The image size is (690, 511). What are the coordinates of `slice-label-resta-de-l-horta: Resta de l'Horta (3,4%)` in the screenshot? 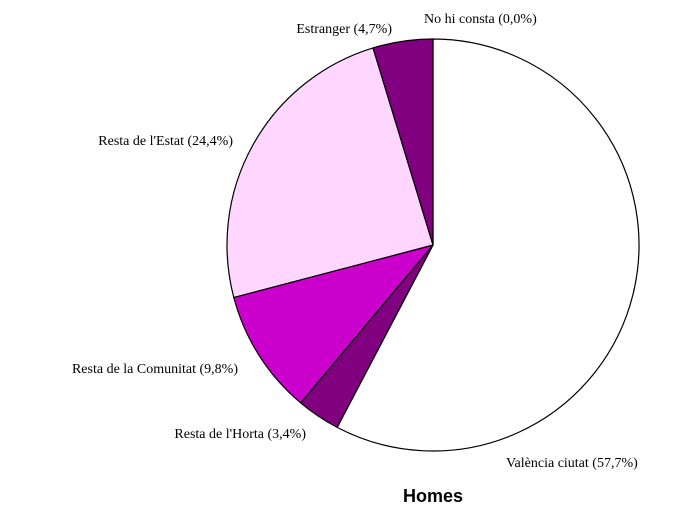 It's located at (240, 434).